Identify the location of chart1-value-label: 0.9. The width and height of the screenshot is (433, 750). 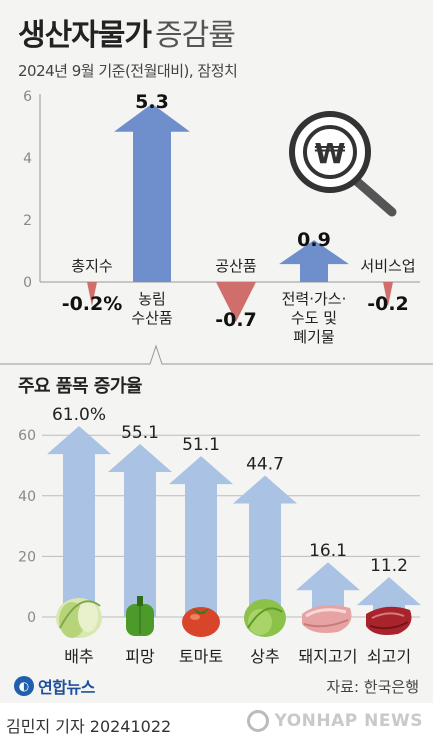
(314, 240).